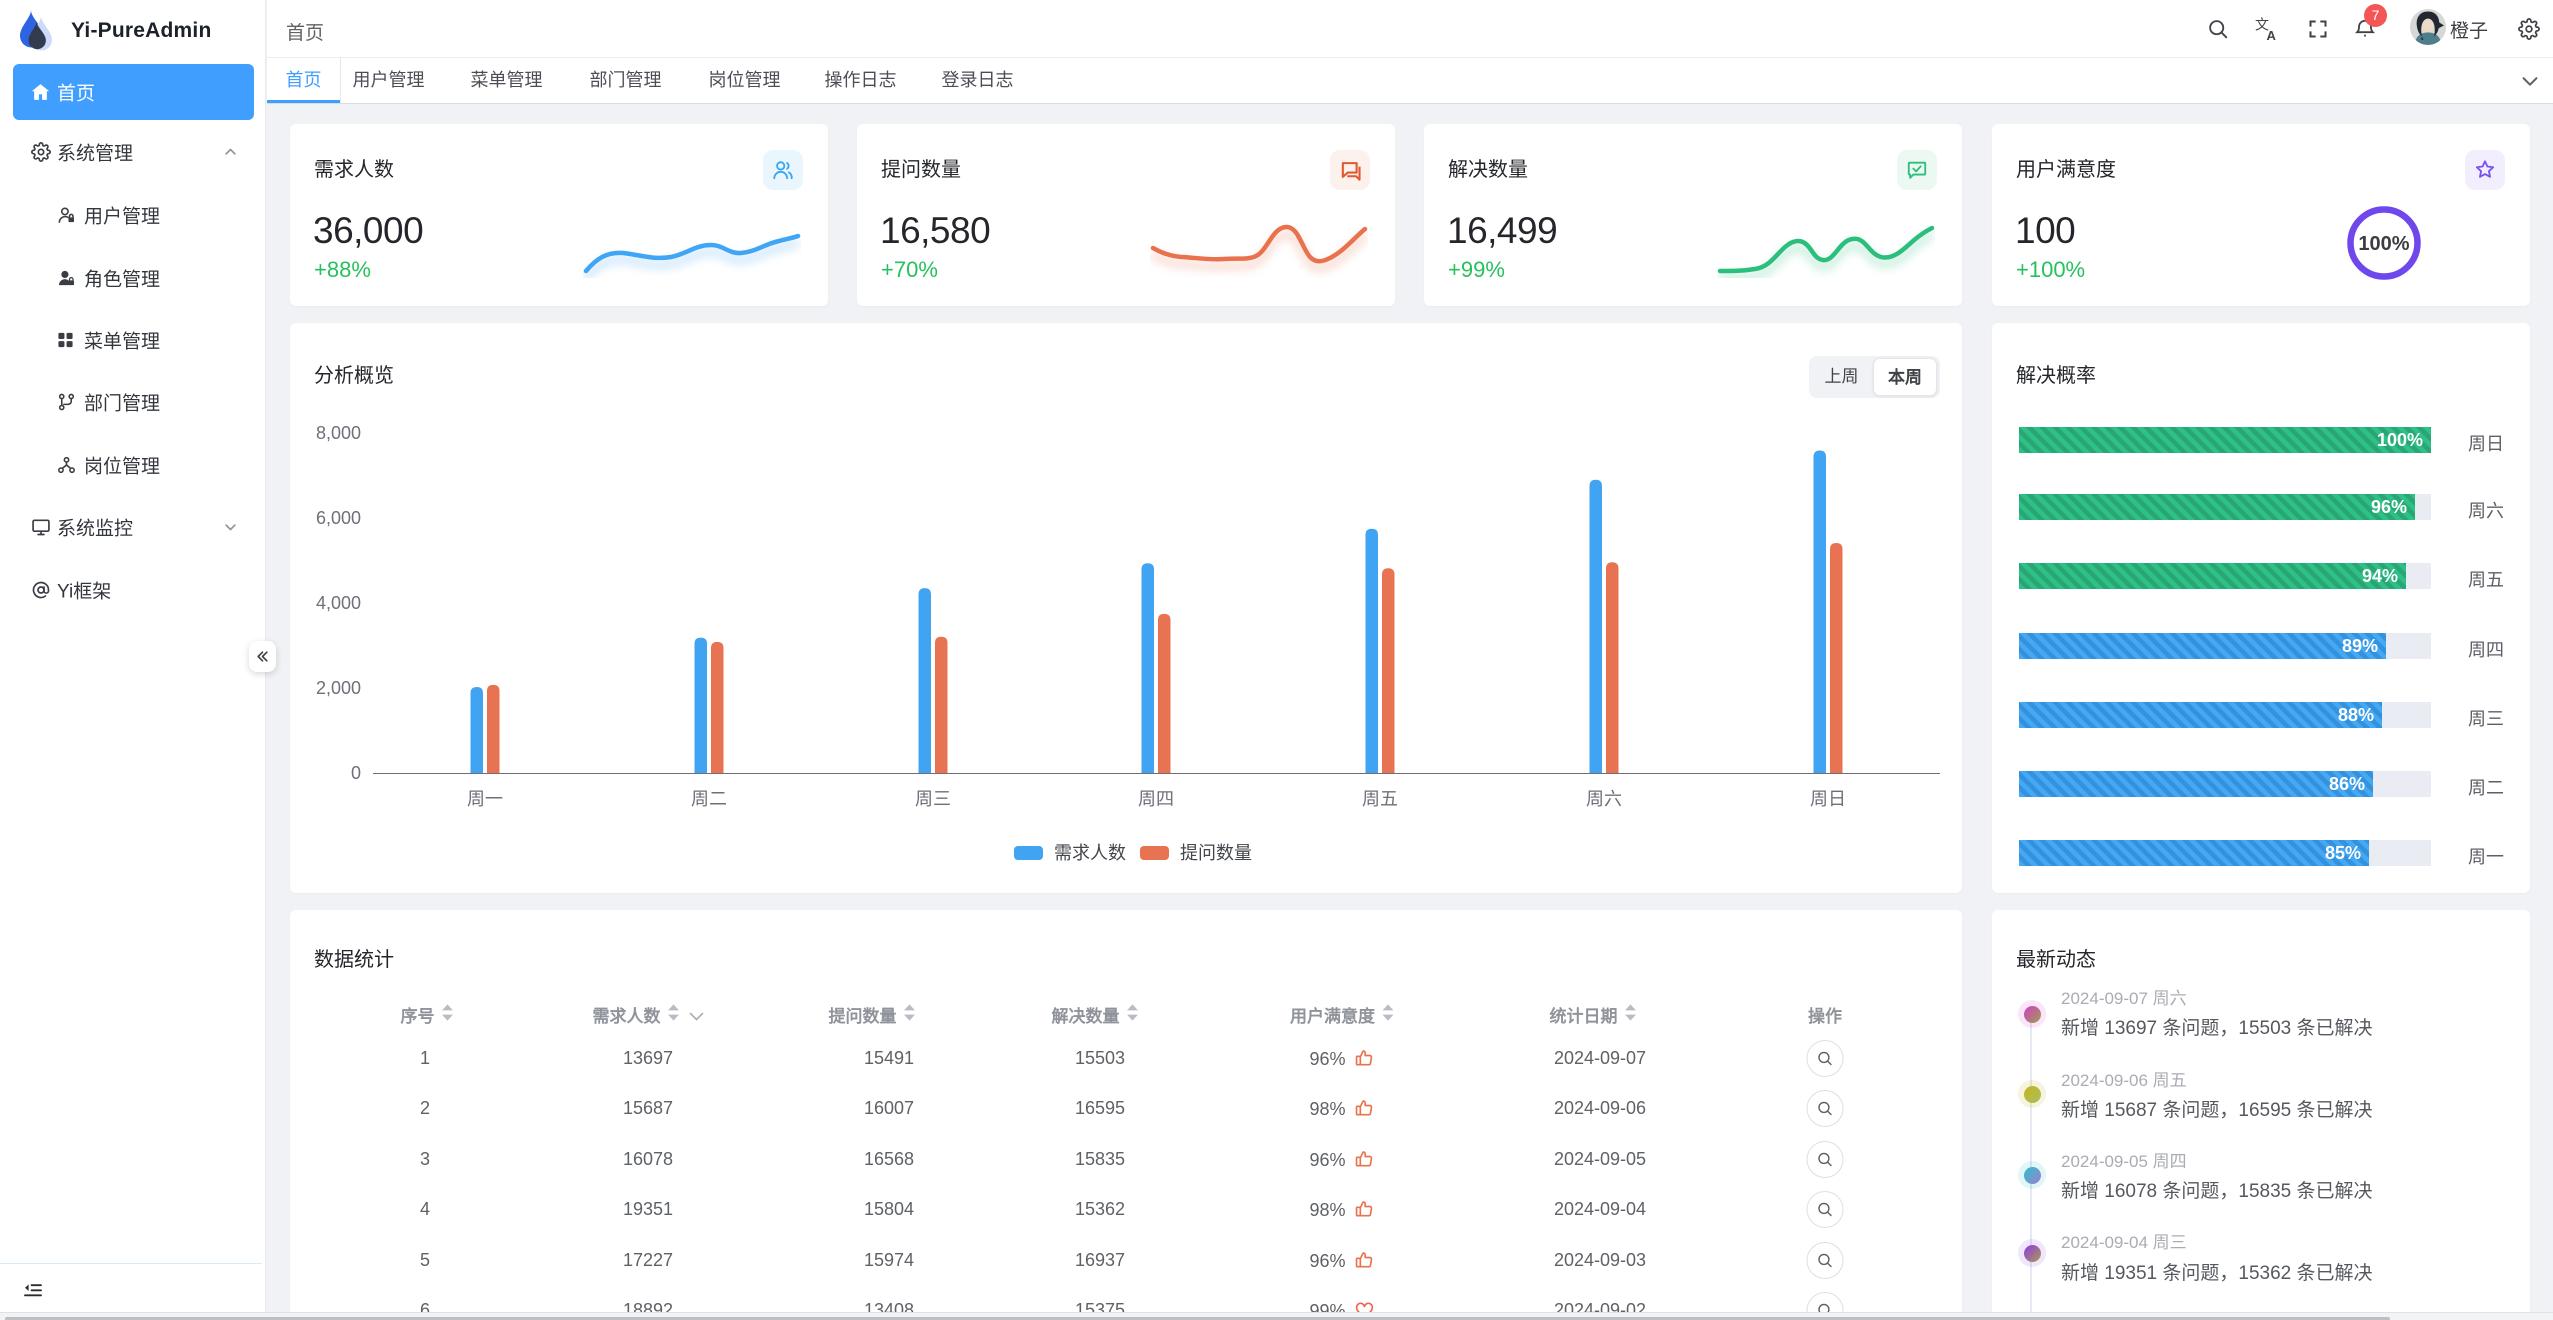 The width and height of the screenshot is (2553, 1320). I want to click on svg-text: 文, so click(2262, 25).